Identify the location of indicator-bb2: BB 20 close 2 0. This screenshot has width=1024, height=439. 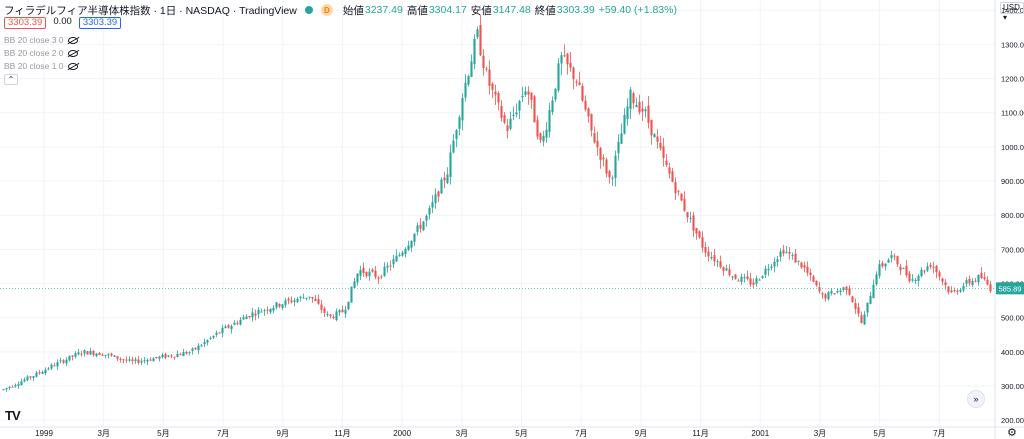
(41, 53).